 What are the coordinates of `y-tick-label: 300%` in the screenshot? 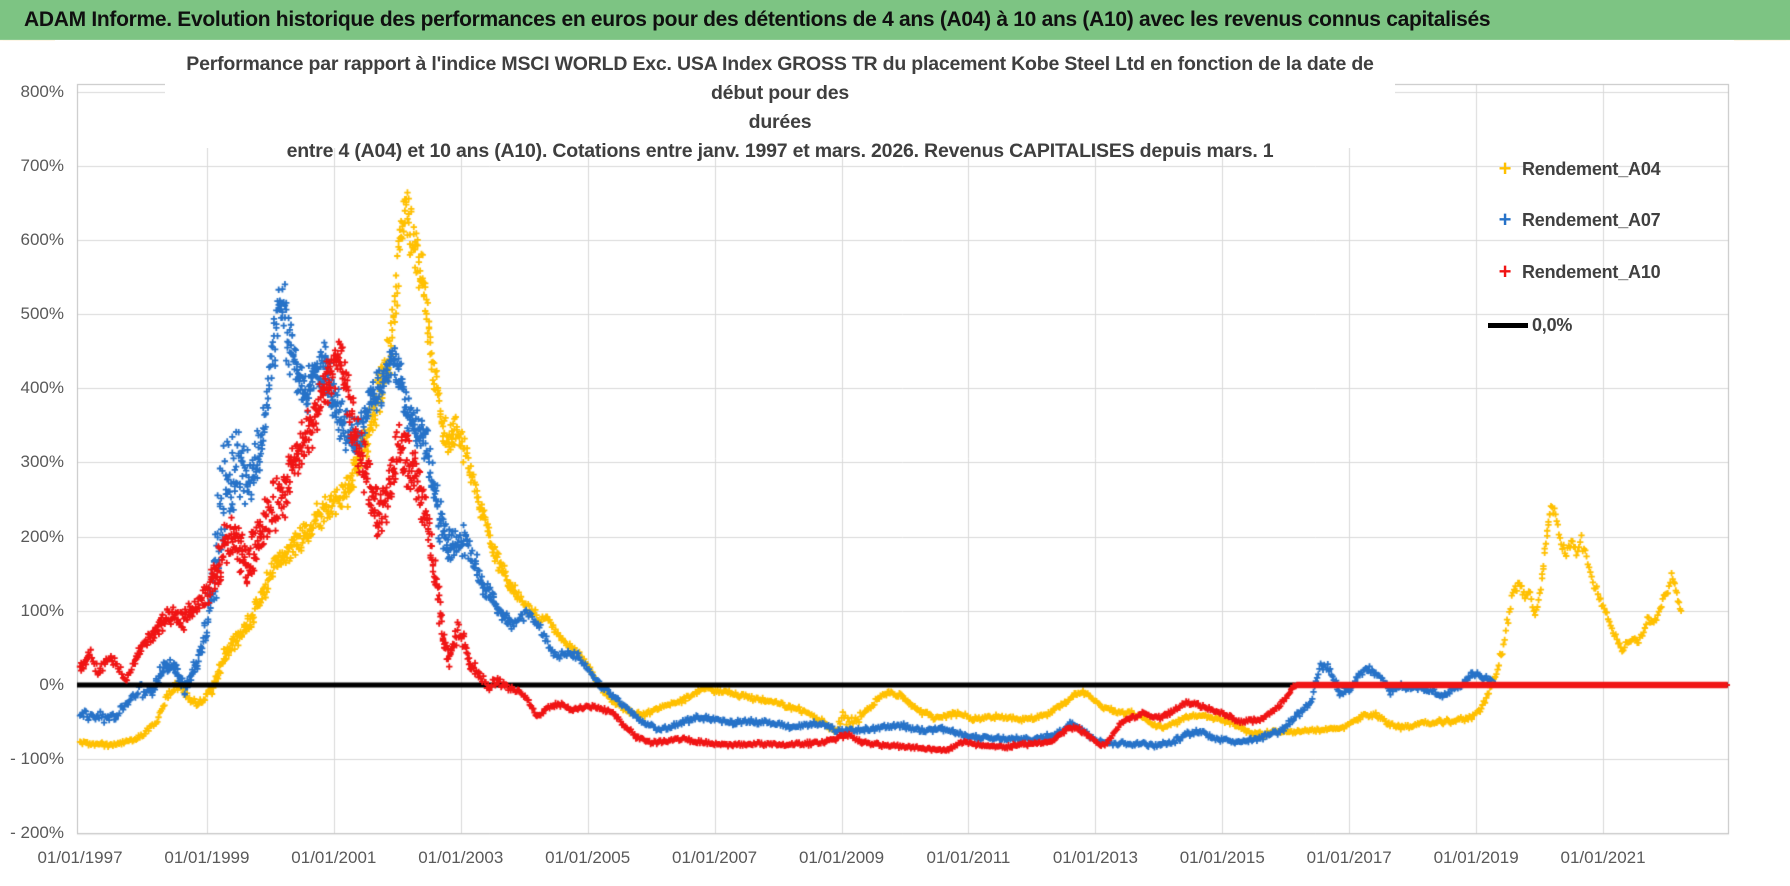 It's located at (42, 462).